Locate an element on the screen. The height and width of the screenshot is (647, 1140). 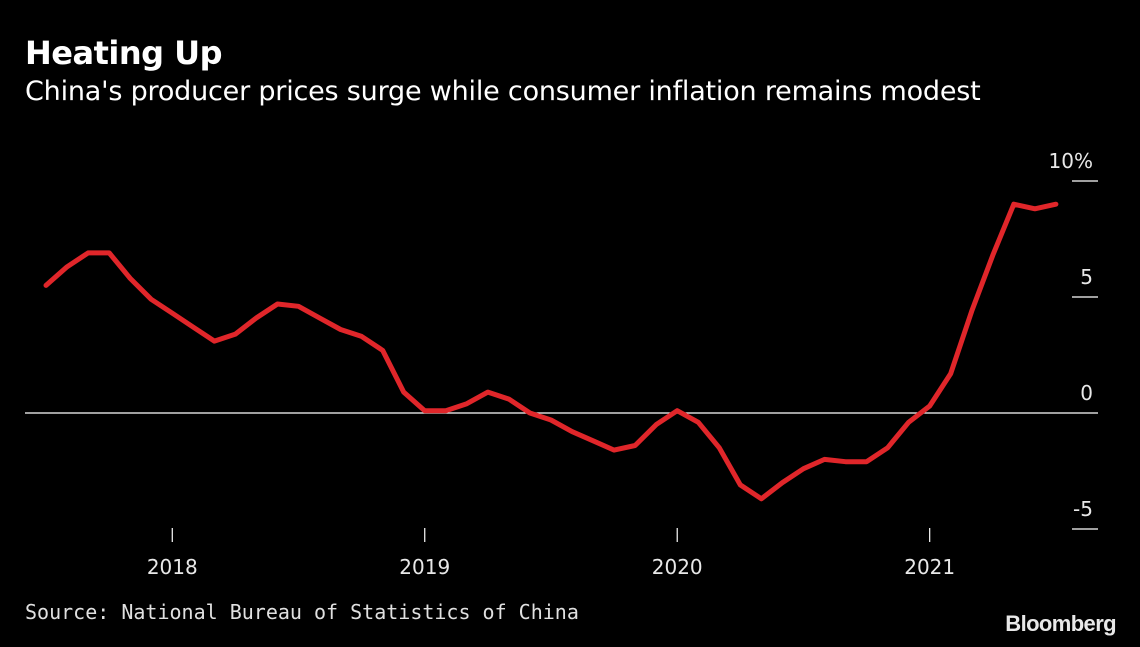
bloomberg-logo: Bloomberg is located at coordinates (1060, 623).